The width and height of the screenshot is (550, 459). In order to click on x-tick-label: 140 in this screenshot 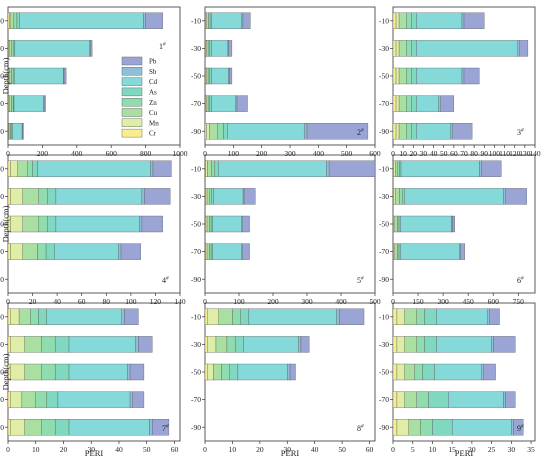, I will do `click(180, 301)`.